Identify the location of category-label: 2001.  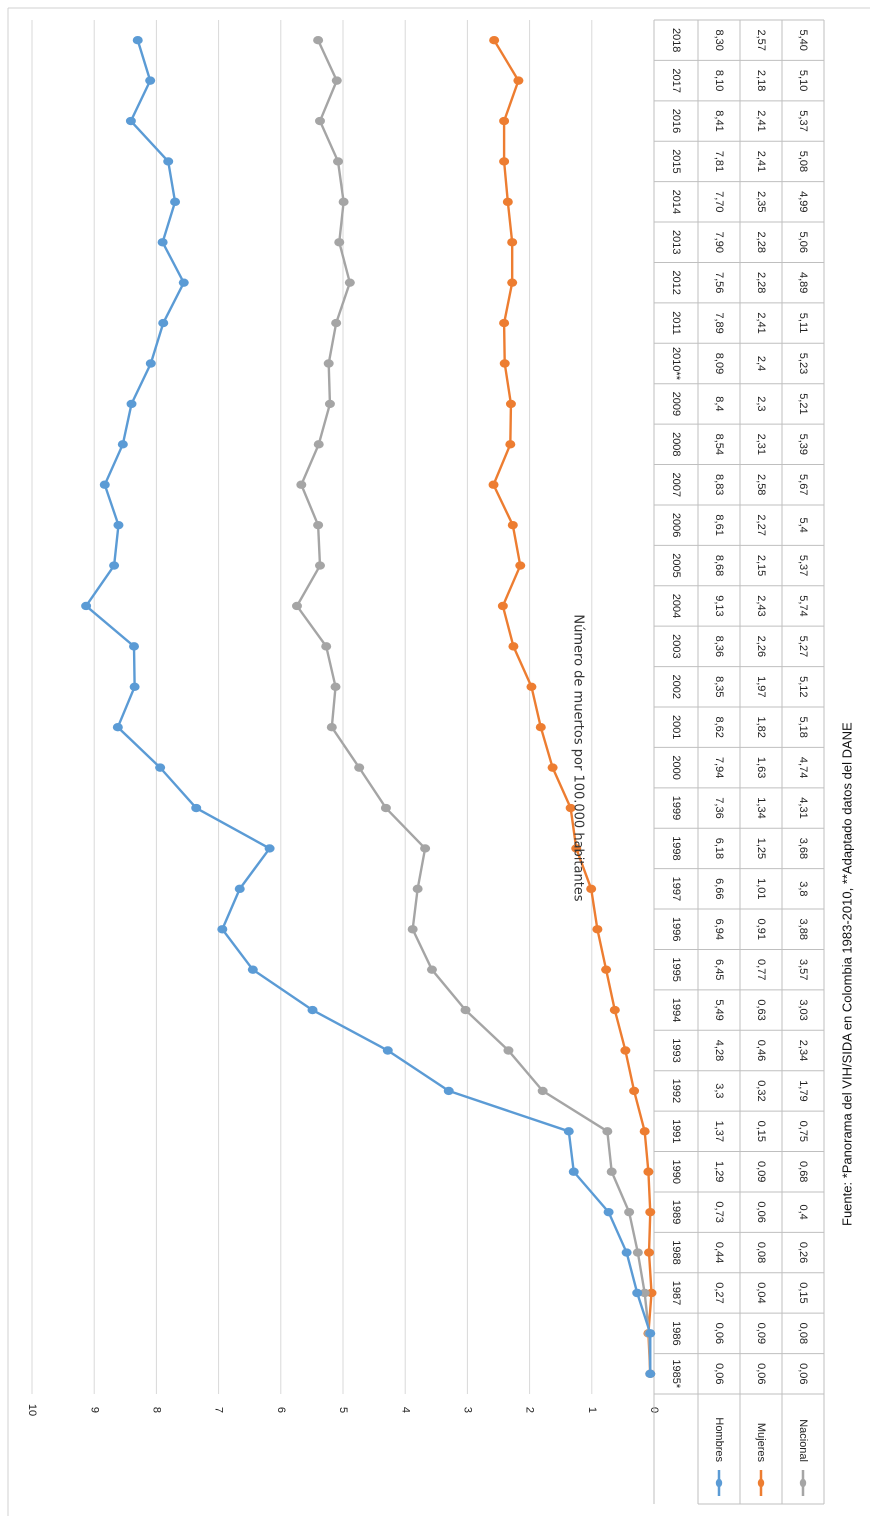
(676, 727).